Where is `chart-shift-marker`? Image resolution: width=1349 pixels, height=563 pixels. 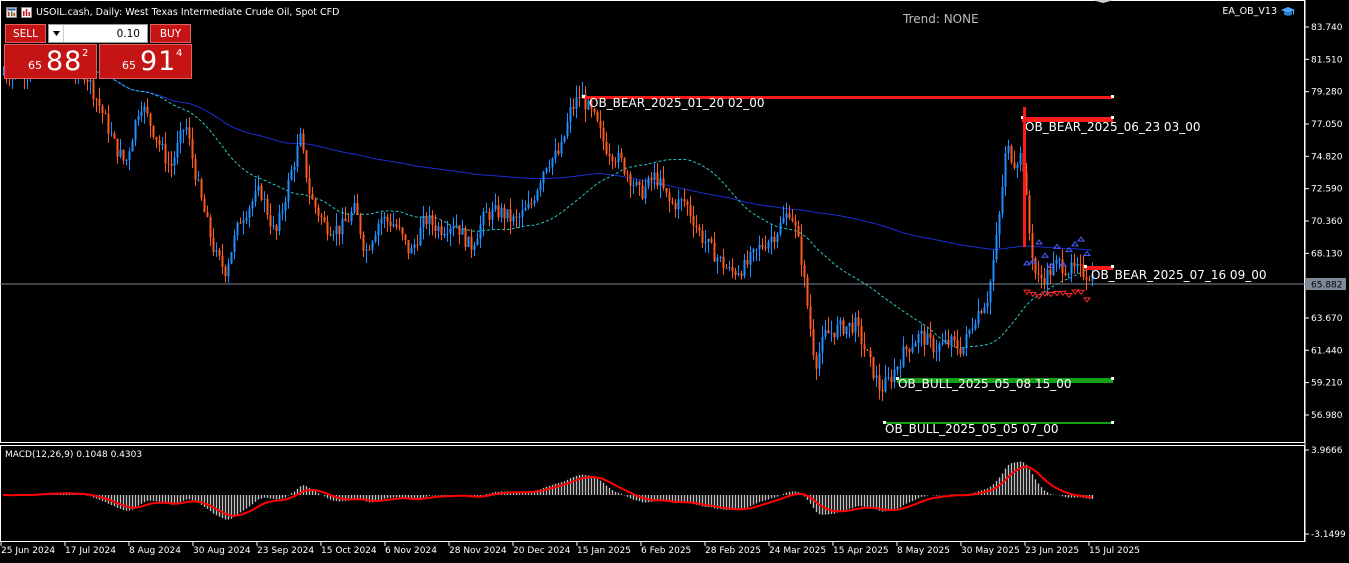
chart-shift-marker is located at coordinates (1103, 1).